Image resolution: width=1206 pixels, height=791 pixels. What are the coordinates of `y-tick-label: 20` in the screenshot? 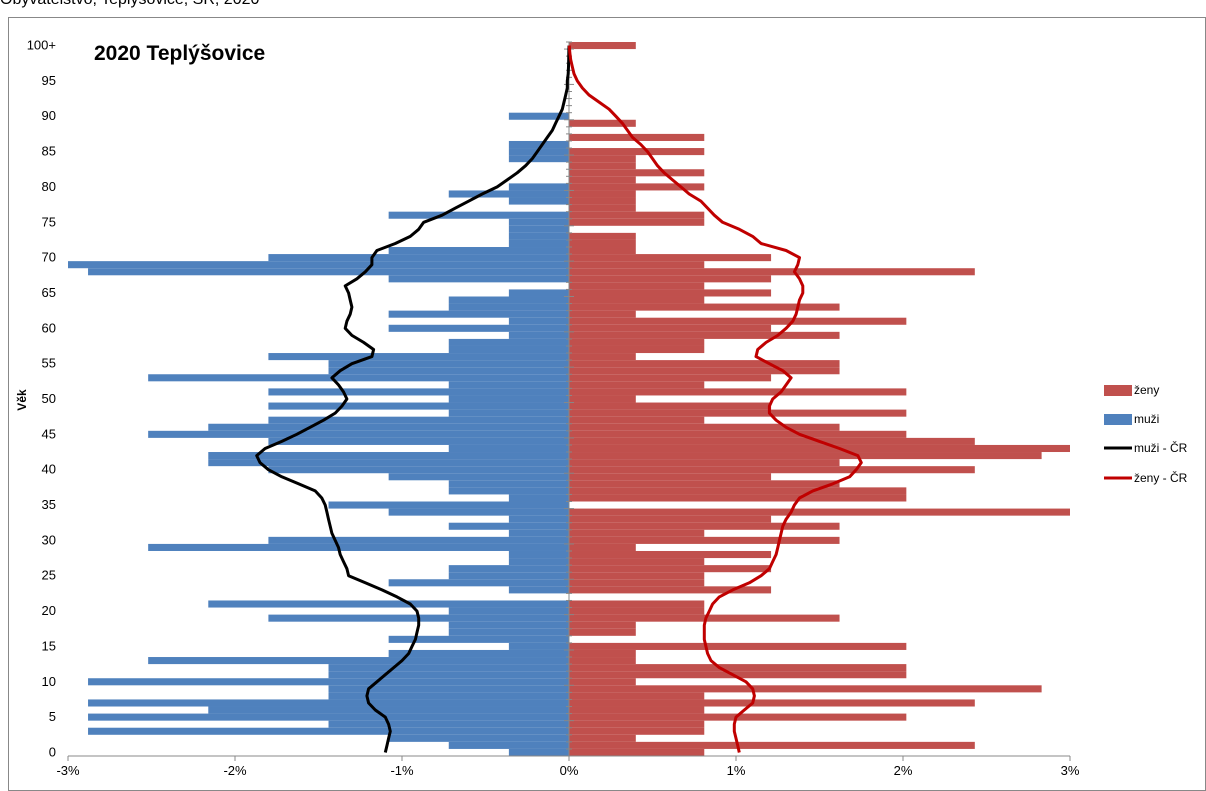 It's located at (49, 610).